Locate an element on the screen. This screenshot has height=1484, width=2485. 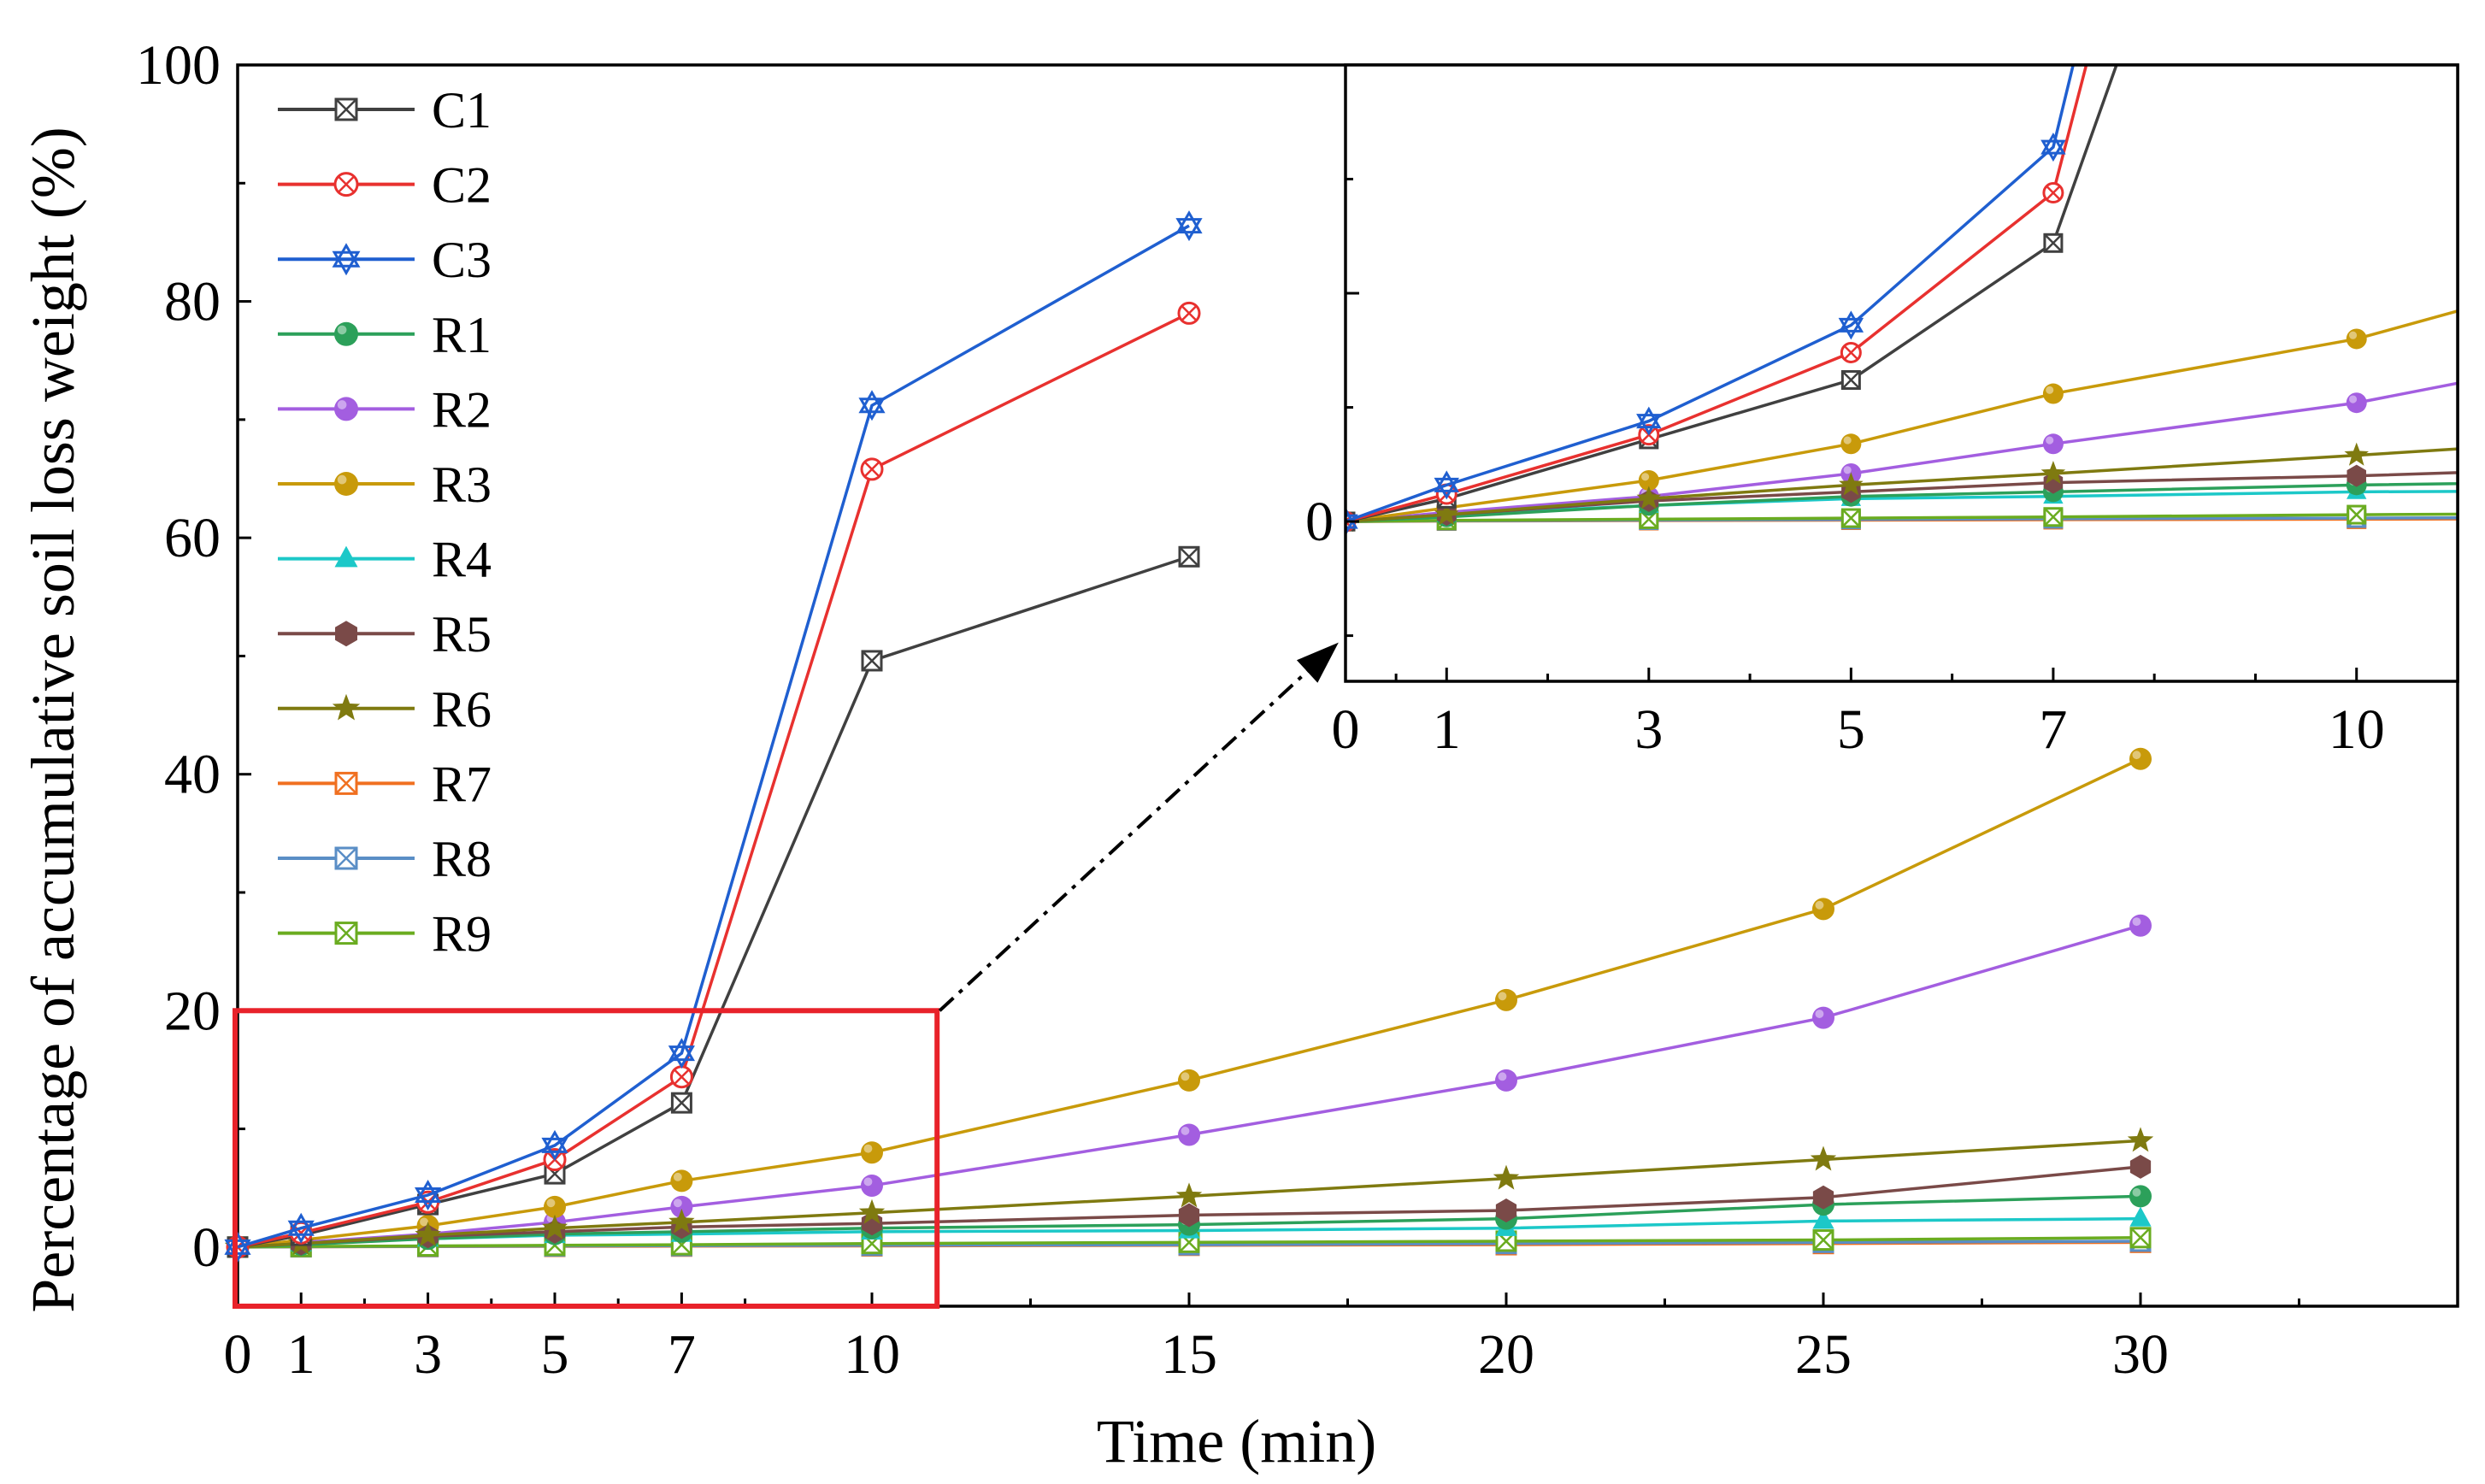
legend-label: R6 is located at coordinates (462, 709).